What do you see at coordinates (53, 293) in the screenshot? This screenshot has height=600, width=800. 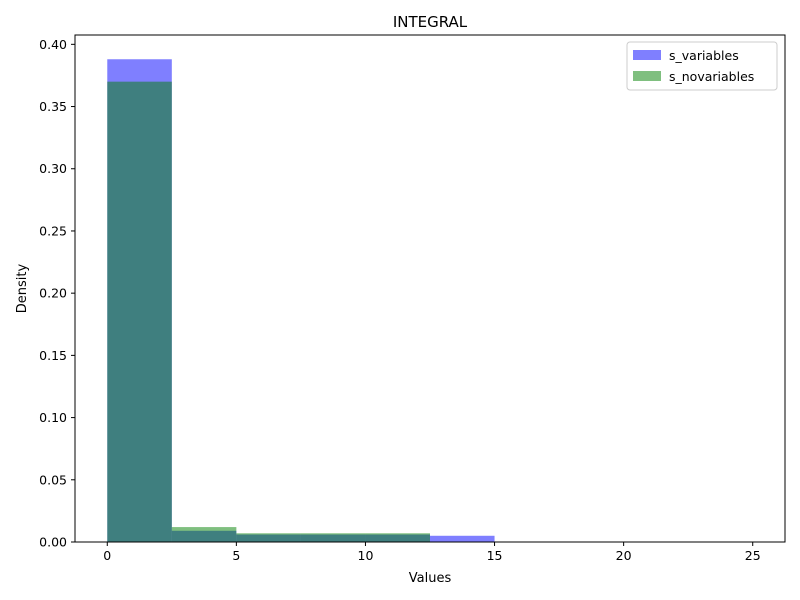 I see `y-tick-label: 0.20` at bounding box center [53, 293].